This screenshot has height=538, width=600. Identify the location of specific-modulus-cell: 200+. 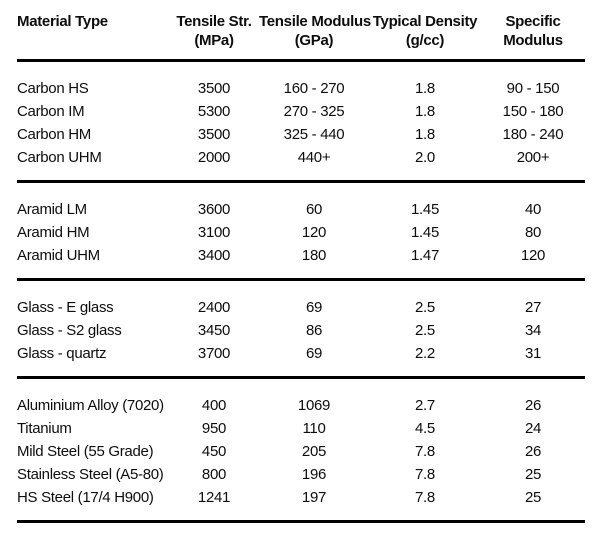
(533, 157).